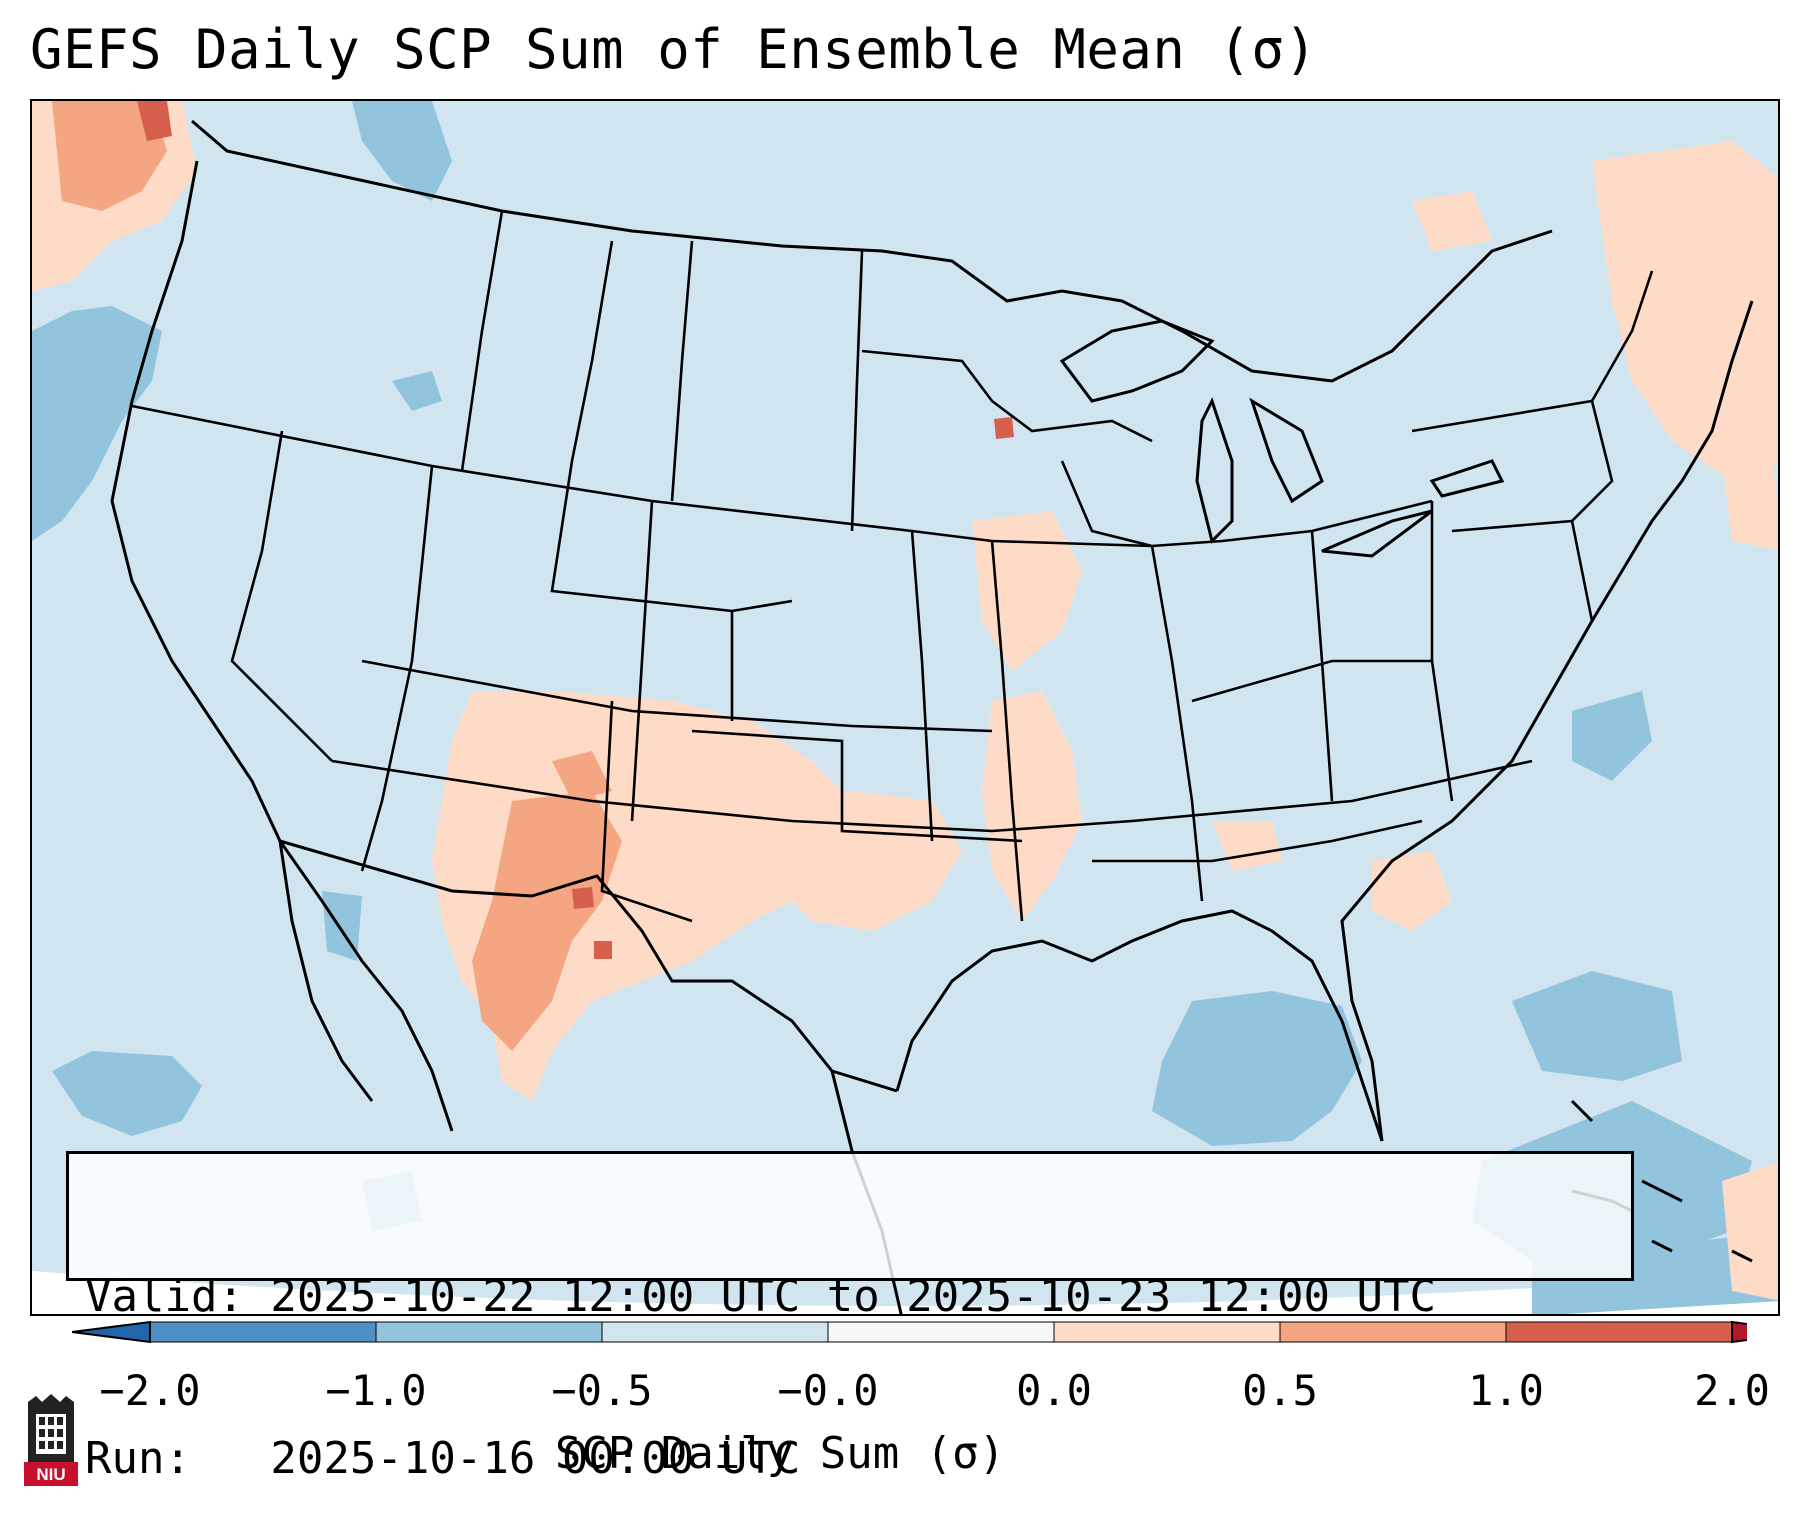 The height and width of the screenshot is (1540, 1803). I want to click on logo-text: NIU, so click(50, 1474).